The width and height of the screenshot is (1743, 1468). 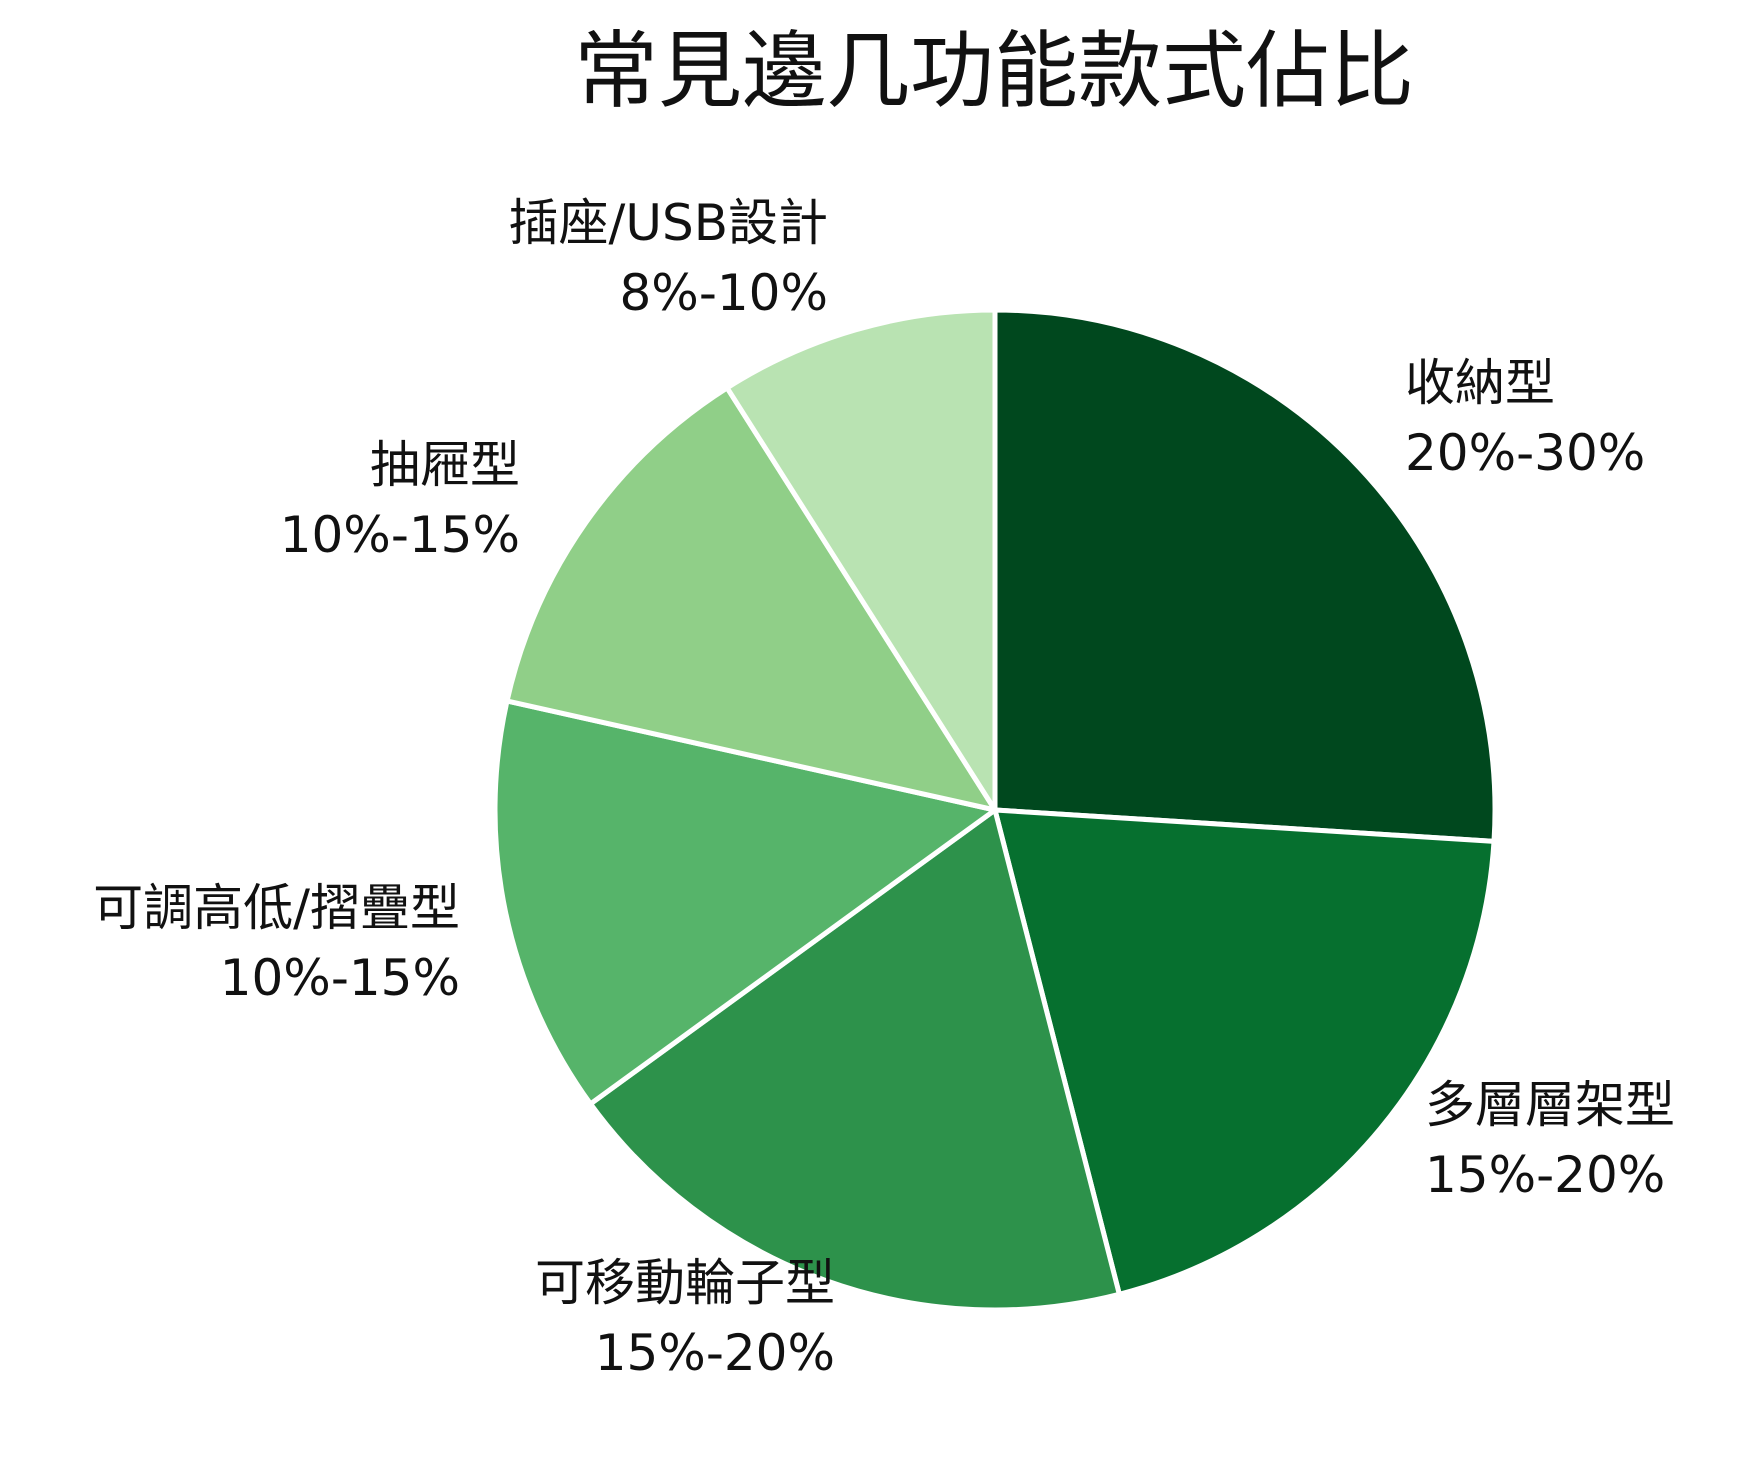 I want to click on slice-label-name-2: 多層層架型, so click(x=1550, y=1105).